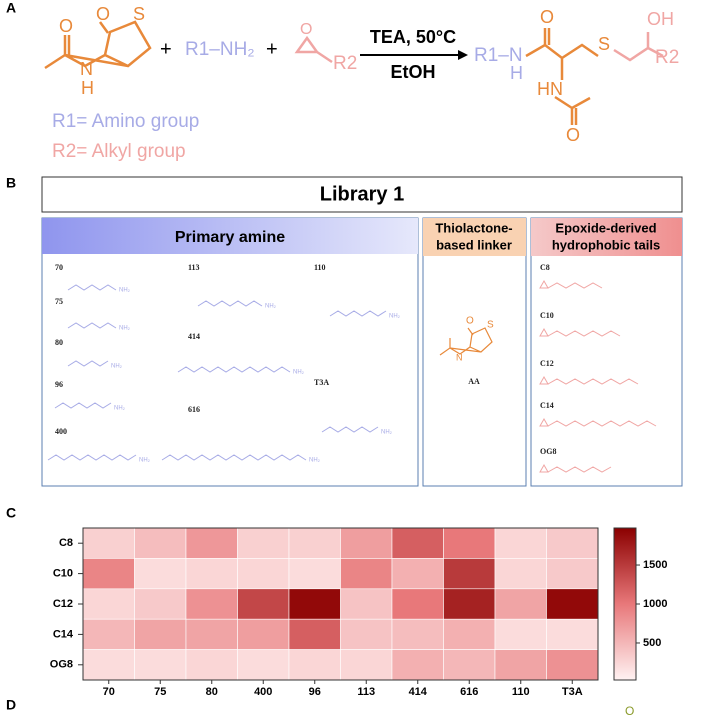 The height and width of the screenshot is (725, 726). Describe the element at coordinates (125, 121) in the screenshot. I see `r1-definition: R1= Amino group` at that location.